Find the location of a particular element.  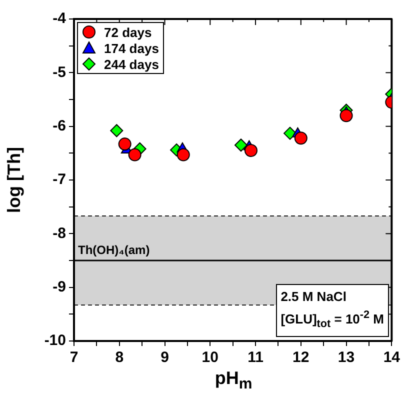

y-tick-label: -5 is located at coordinates (59, 72).